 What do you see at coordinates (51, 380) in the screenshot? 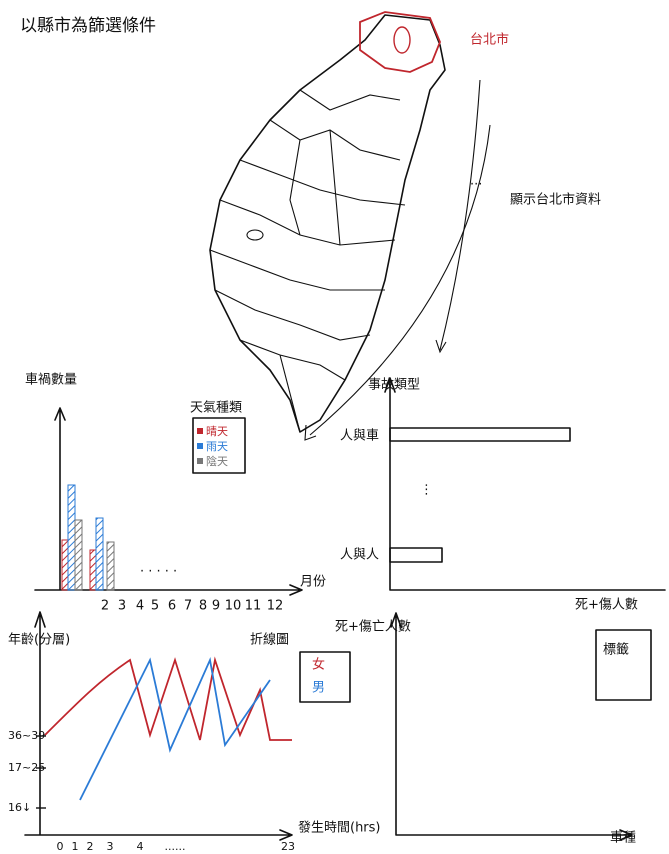
I see `y-axis-label: 車禍數量` at bounding box center [51, 380].